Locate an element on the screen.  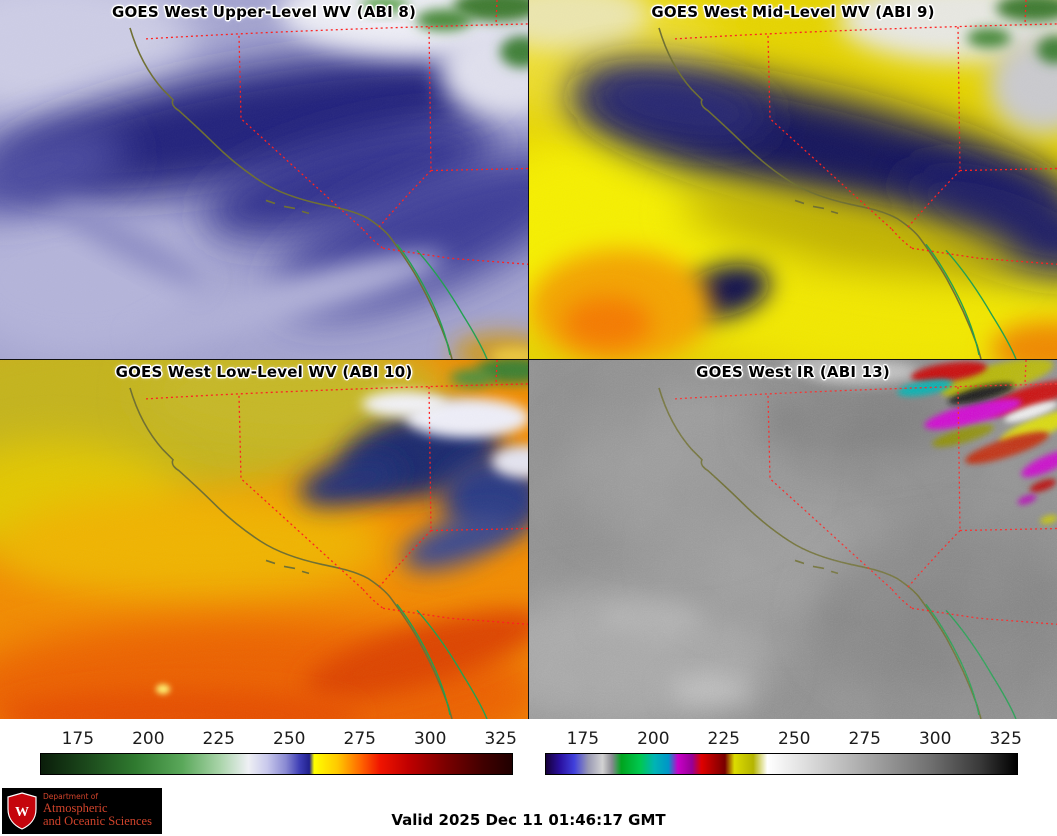
logo-line-atmospheric: Atmospheric is located at coordinates (75, 807).